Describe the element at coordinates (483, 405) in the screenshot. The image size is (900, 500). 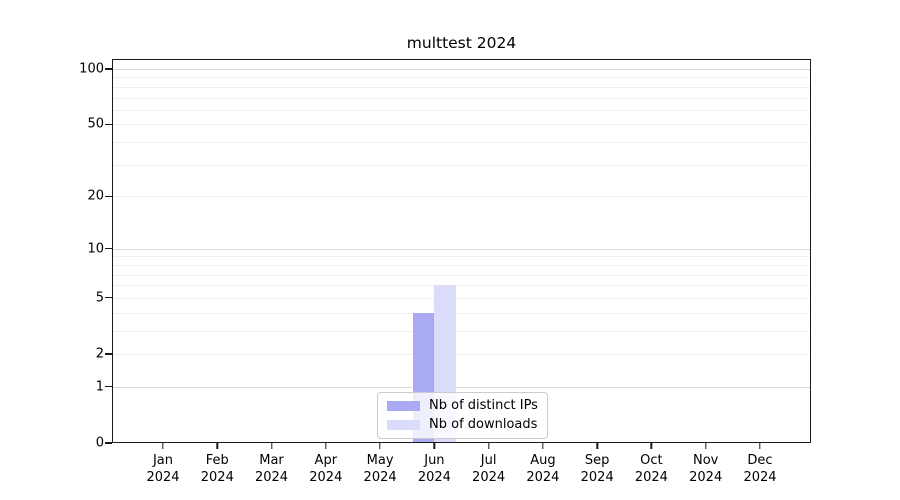
I see `legend-item-label: Nb of distinct IPs` at that location.